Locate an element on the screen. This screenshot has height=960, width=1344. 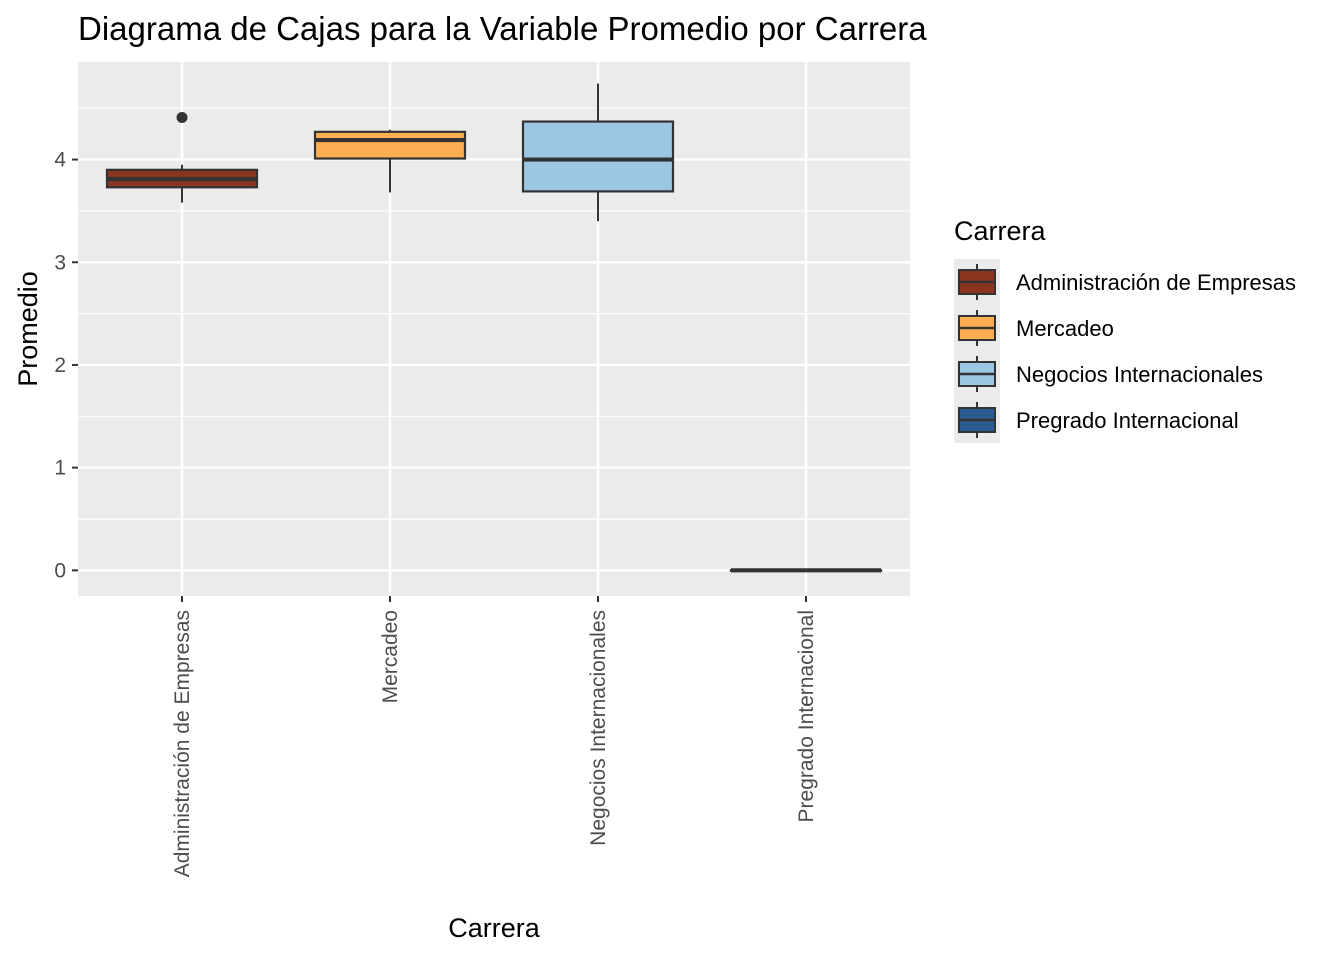
legend-label: Pregrado Internacional is located at coordinates (1127, 420).